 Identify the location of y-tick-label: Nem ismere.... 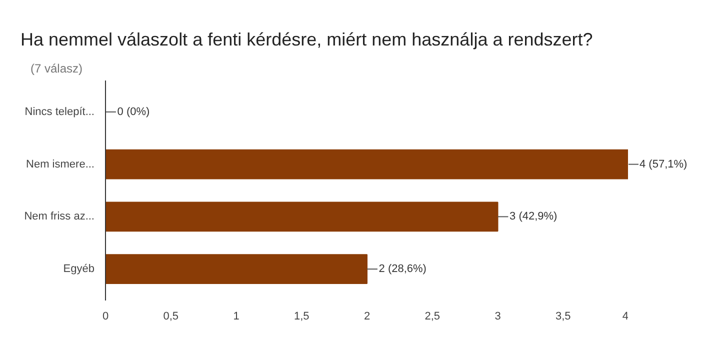
(60, 164).